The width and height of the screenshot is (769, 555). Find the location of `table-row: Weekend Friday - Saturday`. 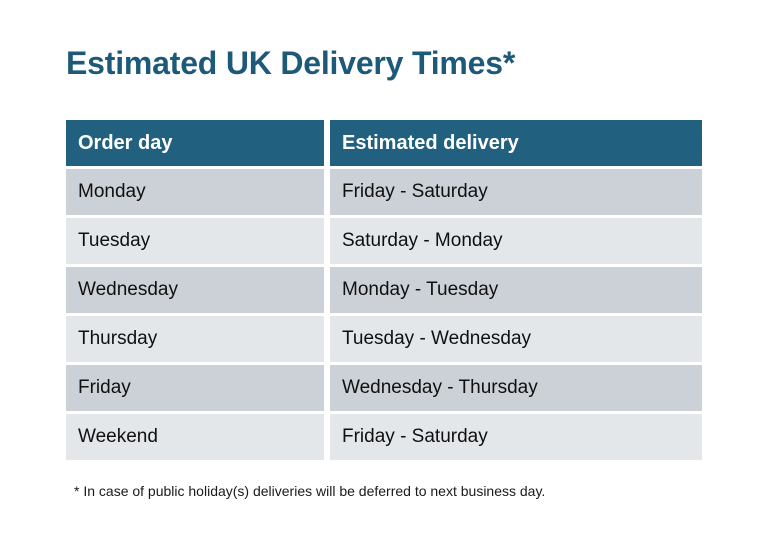

table-row: Weekend Friday - Saturday is located at coordinates (384, 437).